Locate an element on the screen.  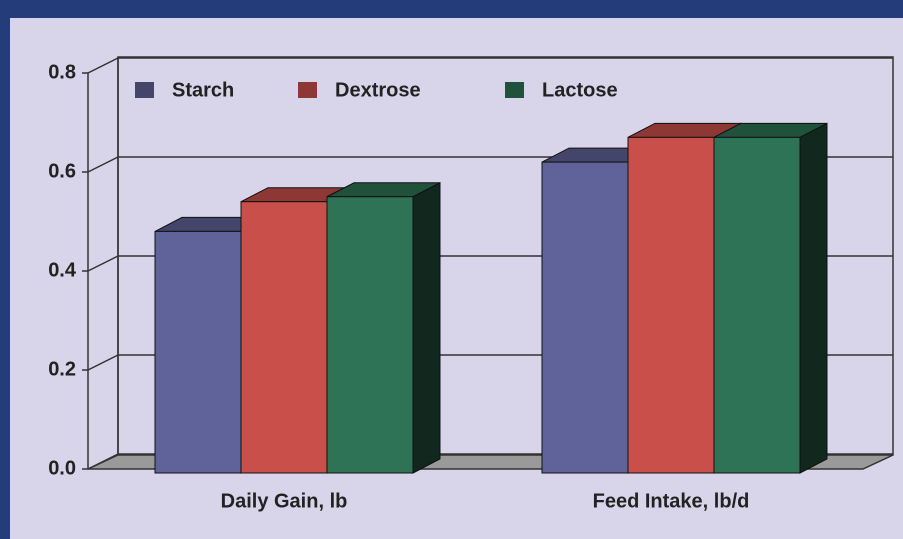
top-band is located at coordinates (451, 9).